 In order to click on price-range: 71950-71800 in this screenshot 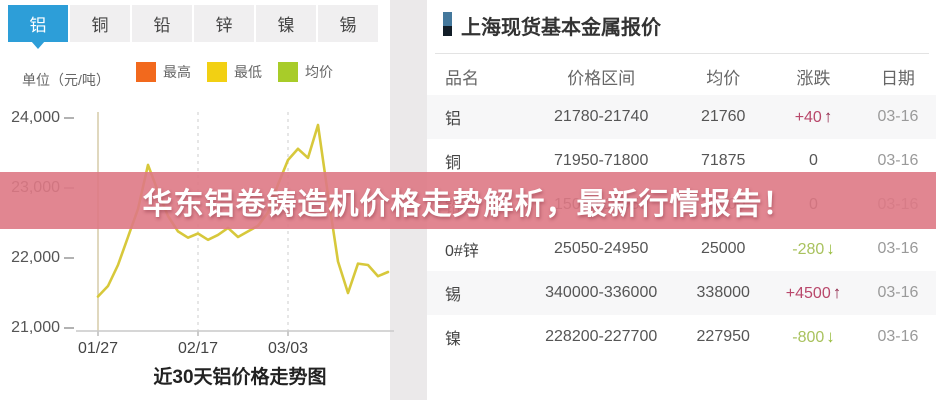, I will do `click(601, 160)`.